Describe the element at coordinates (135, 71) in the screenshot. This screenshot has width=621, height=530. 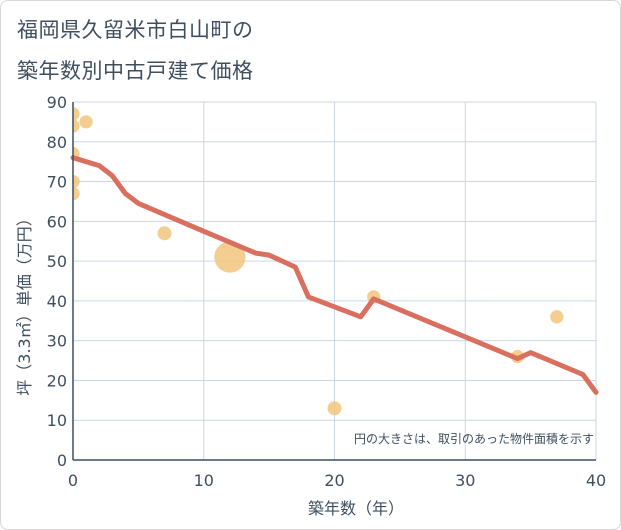
I see `chart-title-line2: 築年数別中古戸建て価格` at that location.